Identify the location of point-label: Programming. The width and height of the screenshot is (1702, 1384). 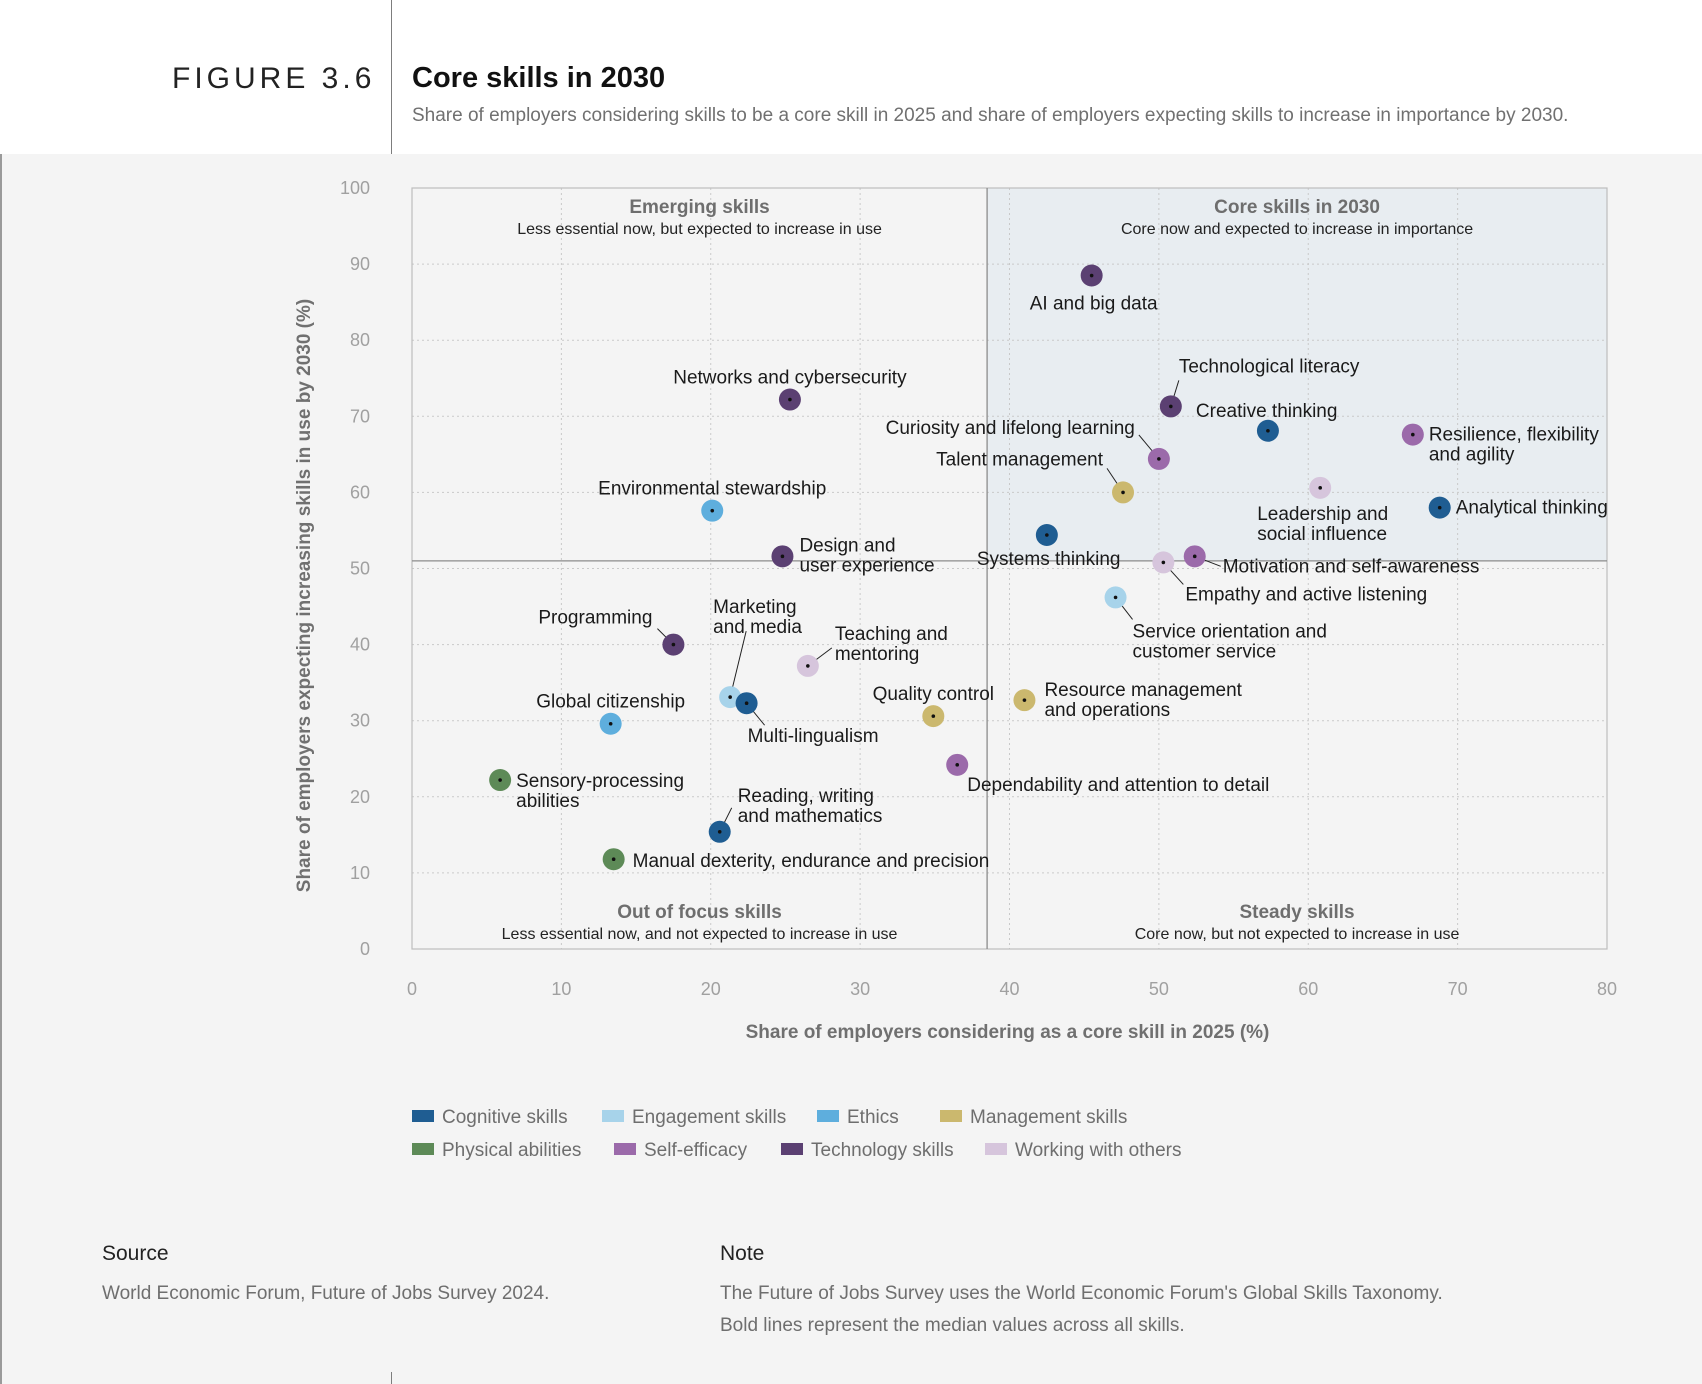
(595, 618).